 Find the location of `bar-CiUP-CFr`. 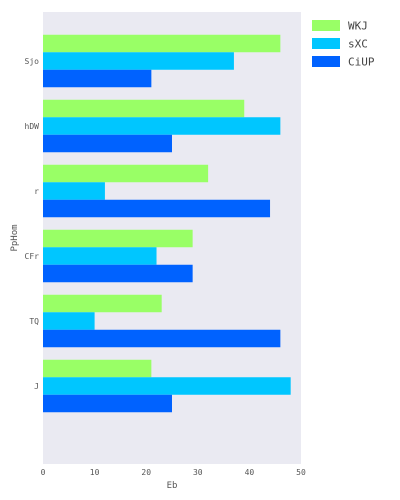

bar-CiUP-CFr is located at coordinates (118, 273).